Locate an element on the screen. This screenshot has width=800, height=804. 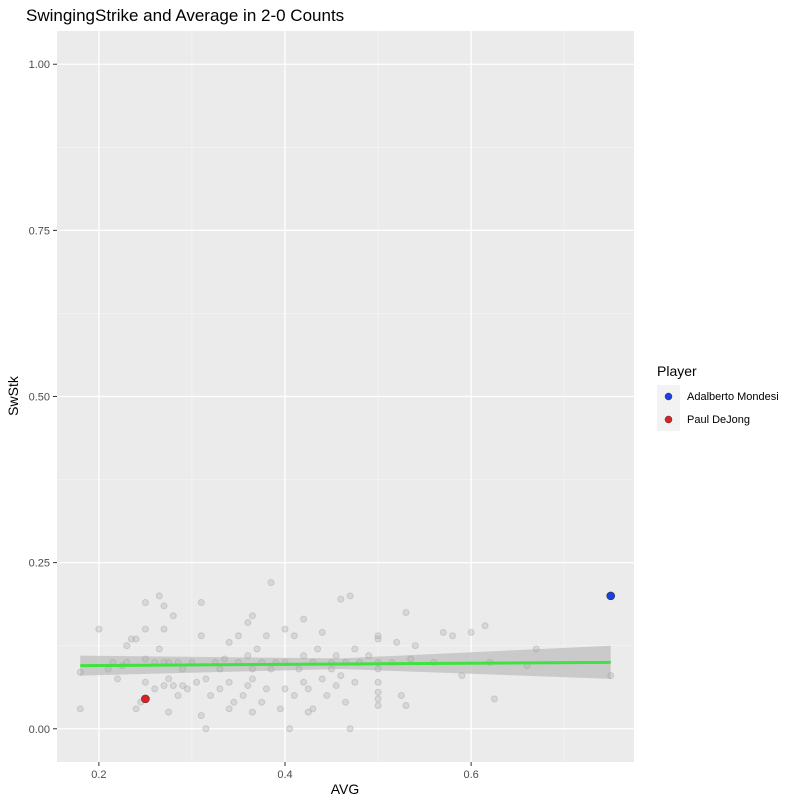
legend-title: Player is located at coordinates (677, 371).